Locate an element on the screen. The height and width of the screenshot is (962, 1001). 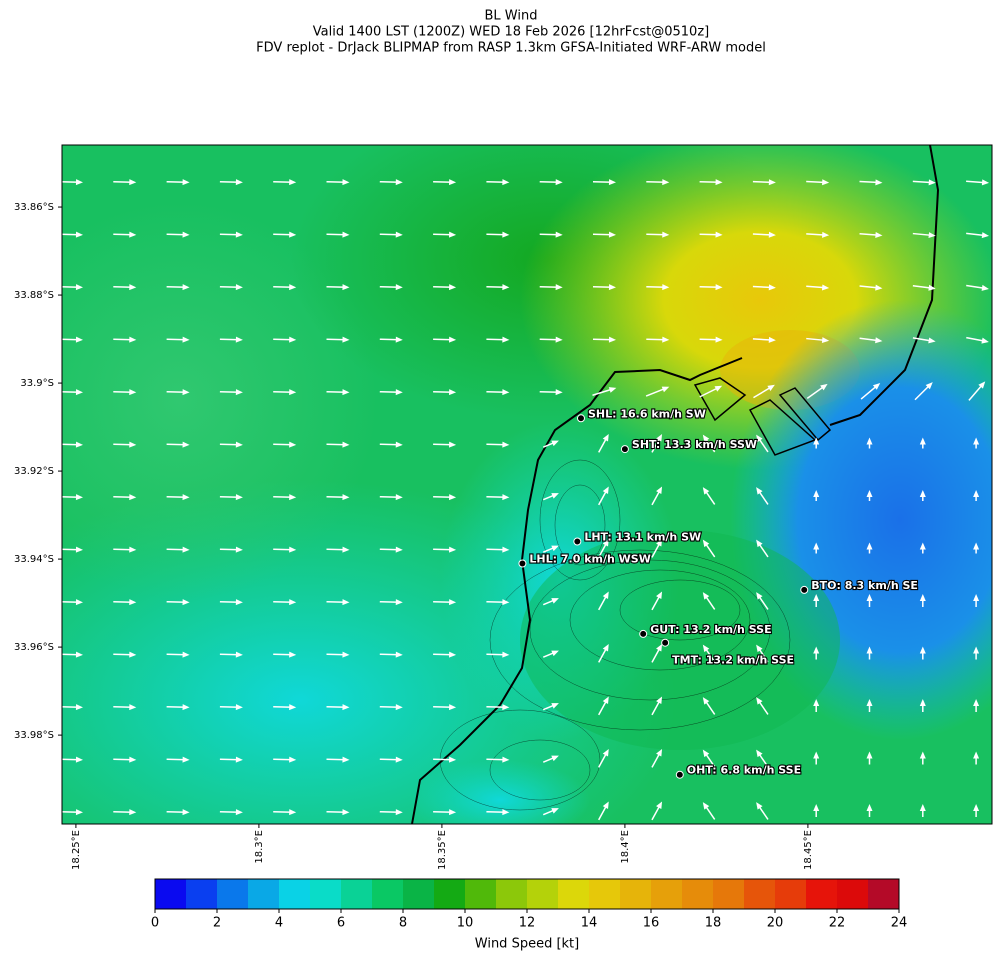
x-tick-label: 18.45°E is located at coordinates (808, 850).